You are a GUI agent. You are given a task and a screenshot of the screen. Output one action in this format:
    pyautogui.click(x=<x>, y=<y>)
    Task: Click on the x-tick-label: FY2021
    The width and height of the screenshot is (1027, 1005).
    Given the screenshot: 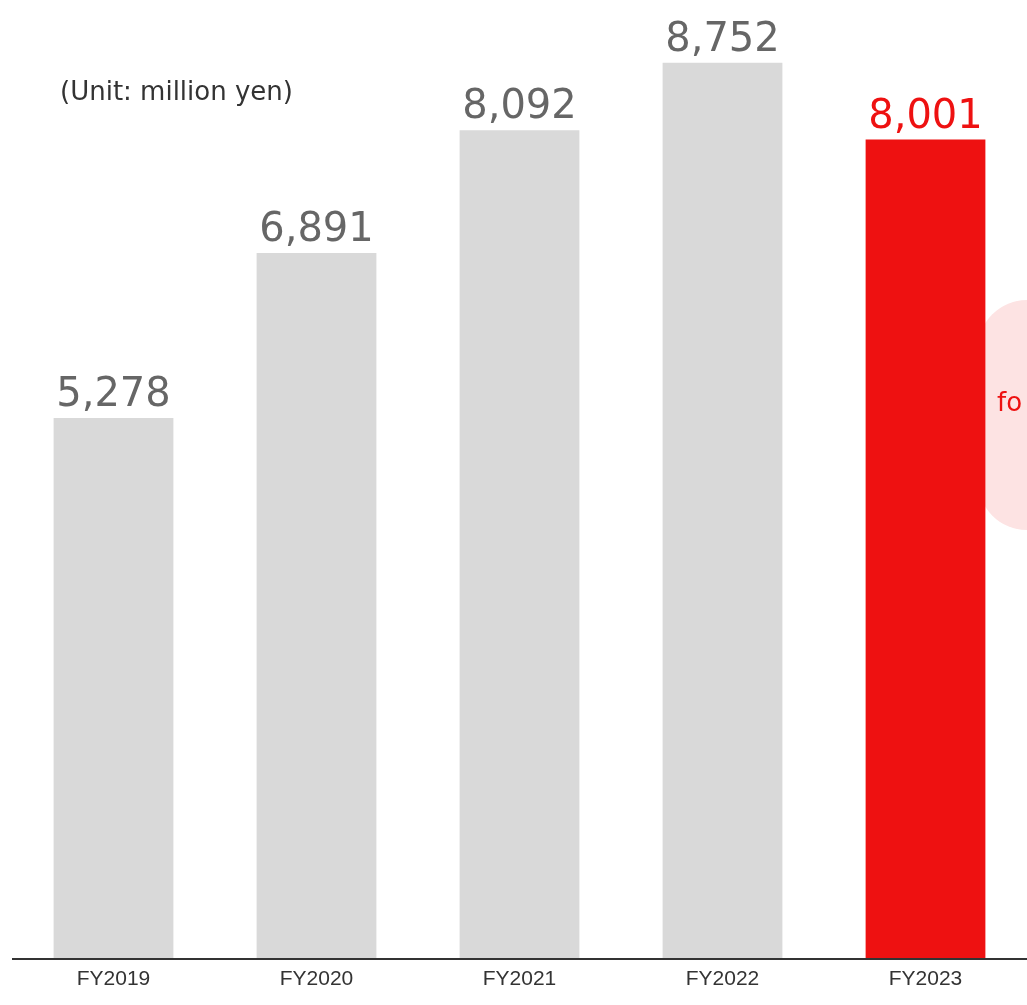 What is the action you would take?
    pyautogui.click(x=519, y=977)
    